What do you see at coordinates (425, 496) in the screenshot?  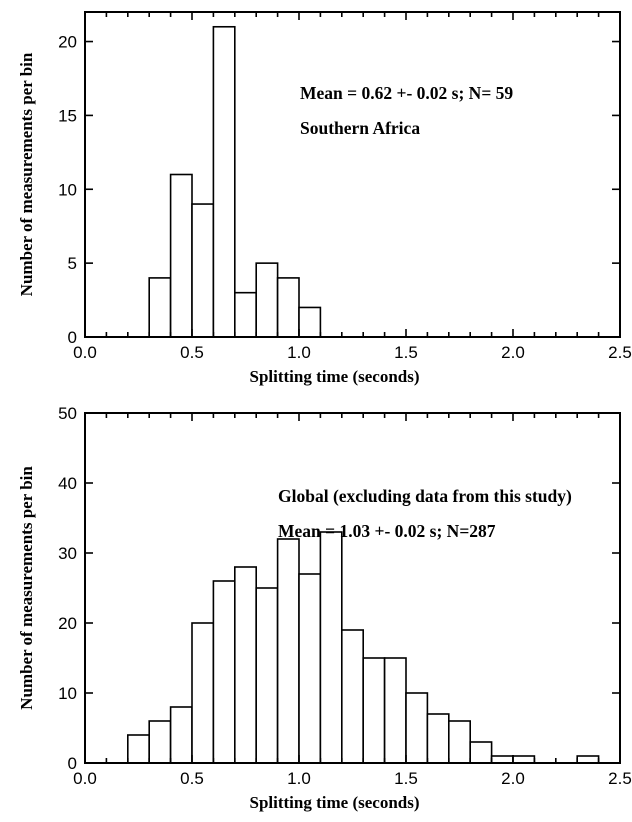 I see `annotation-text: Global (excluding data from this study)` at bounding box center [425, 496].